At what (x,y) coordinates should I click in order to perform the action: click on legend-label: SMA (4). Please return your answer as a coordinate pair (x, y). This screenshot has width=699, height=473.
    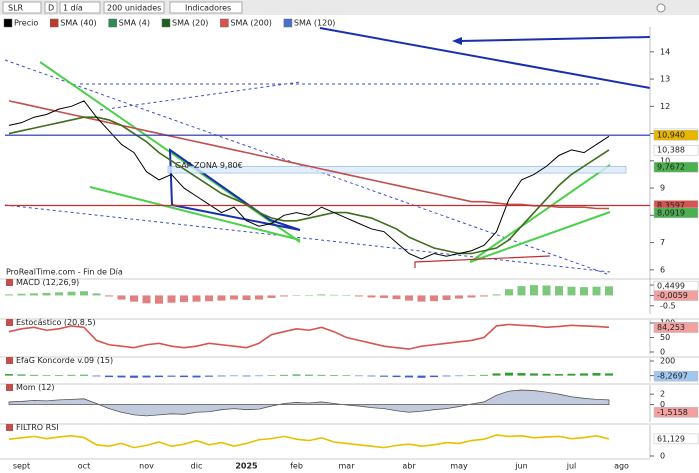
    Looking at the image, I should click on (134, 23).